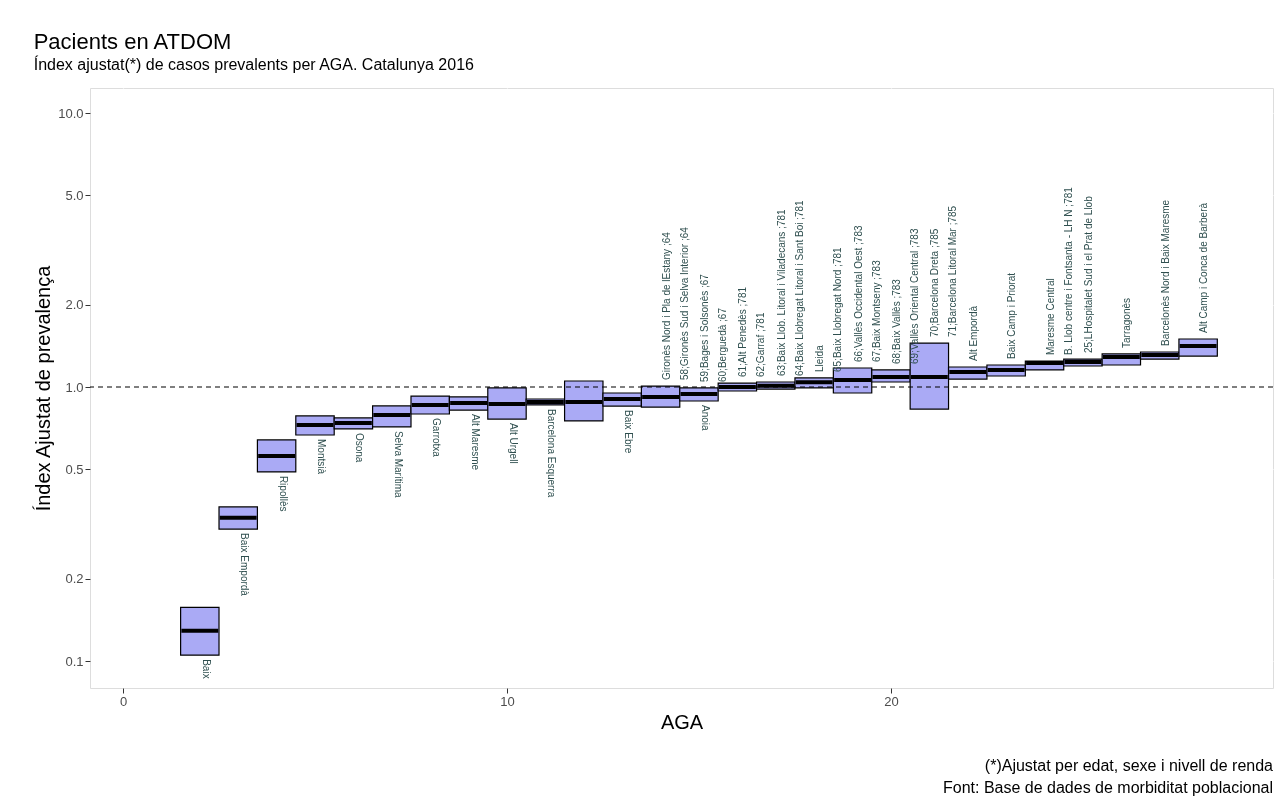  Describe the element at coordinates (820, 358) in the screenshot. I see `annotation: Lleida` at that location.